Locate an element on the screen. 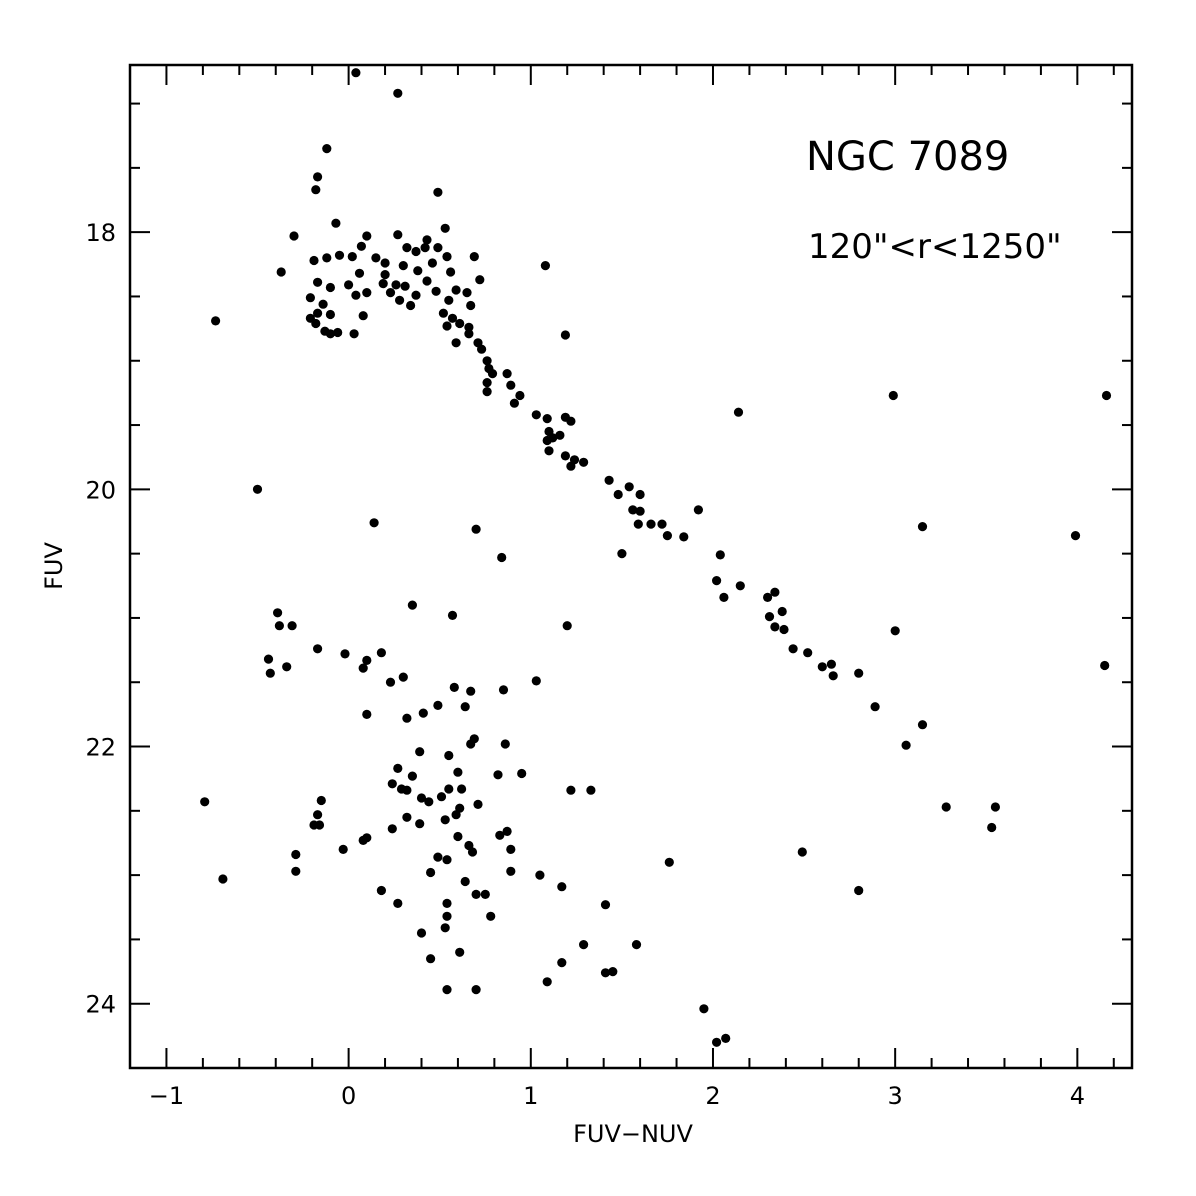 Image resolution: width=1196 pixels, height=1196 pixels. y-tick-labels: 18 20 22 24 is located at coordinates (100, 619).